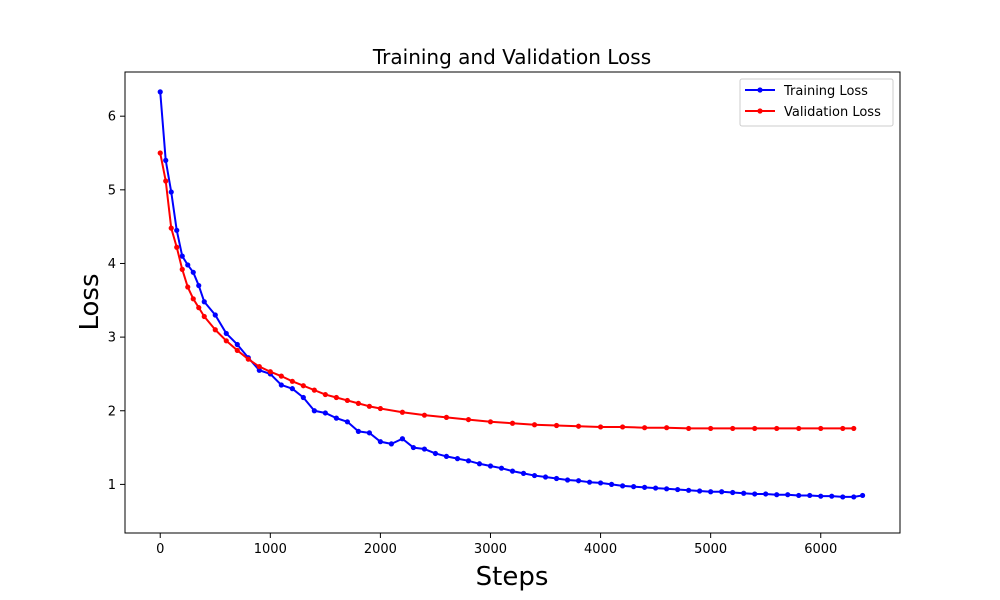  What do you see at coordinates (160, 549) in the screenshot?
I see `x-tick-label: 0` at bounding box center [160, 549].